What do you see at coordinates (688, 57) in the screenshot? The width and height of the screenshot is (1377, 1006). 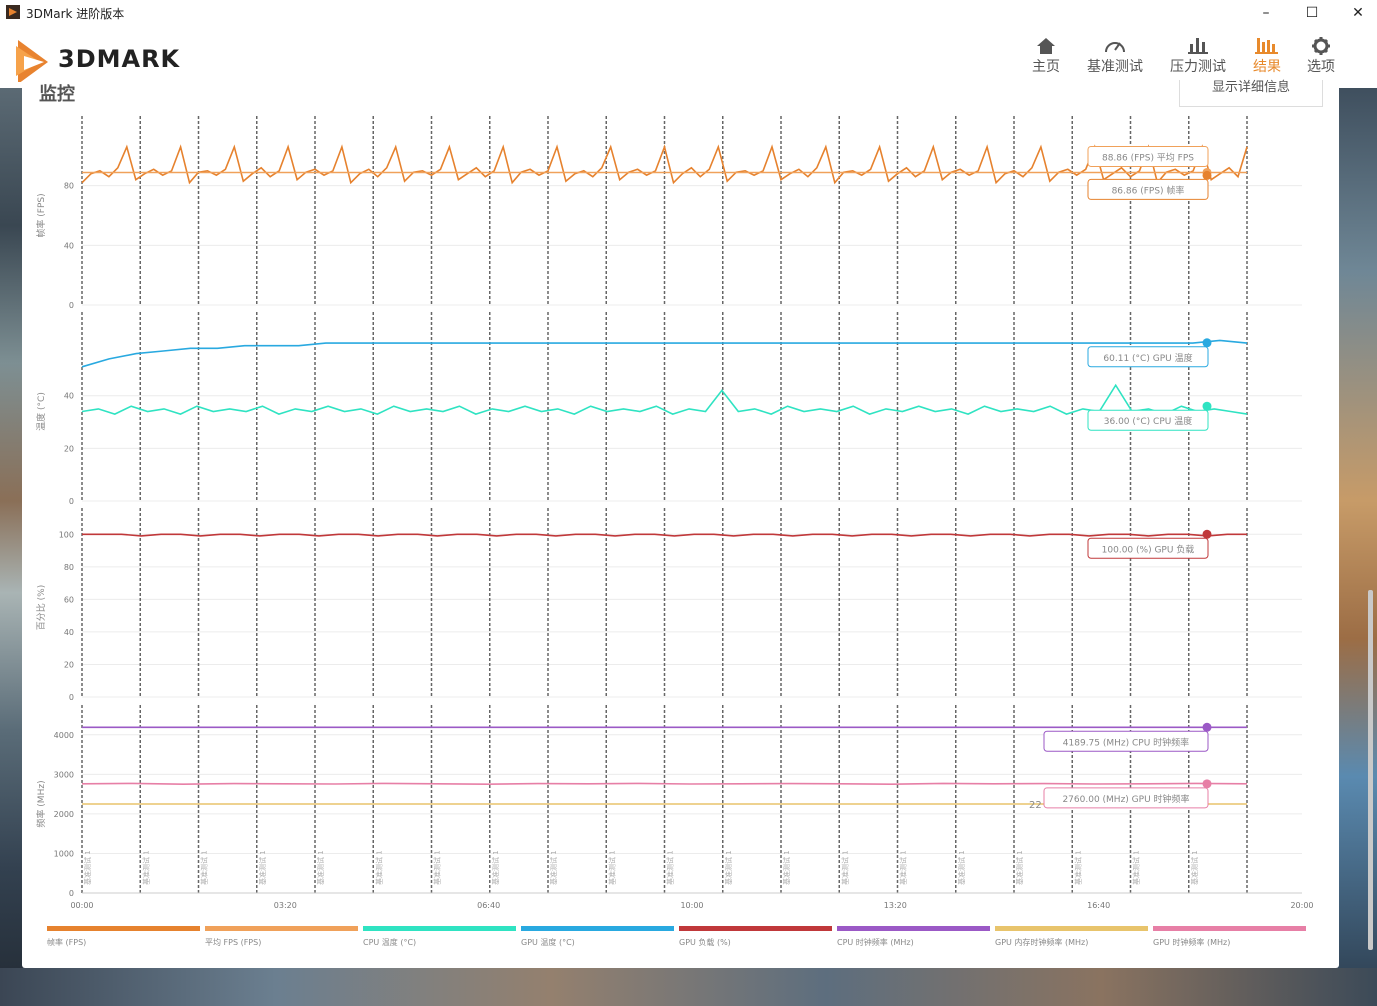 I see `app-header: 3DMARK 主页 基准测试 压力测试 结果` at bounding box center [688, 57].